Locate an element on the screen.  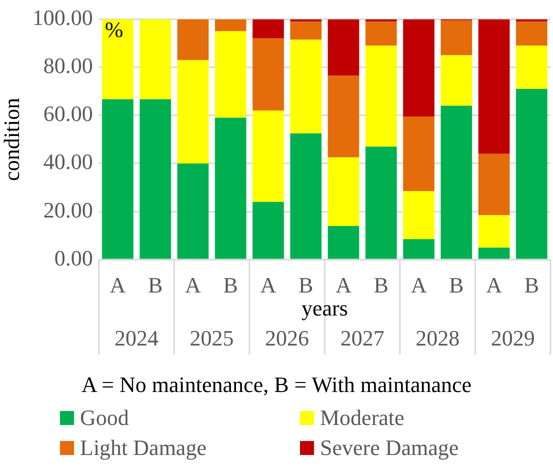
legend-title: A = No maintenance, B = With maintanance is located at coordinates (276, 385).